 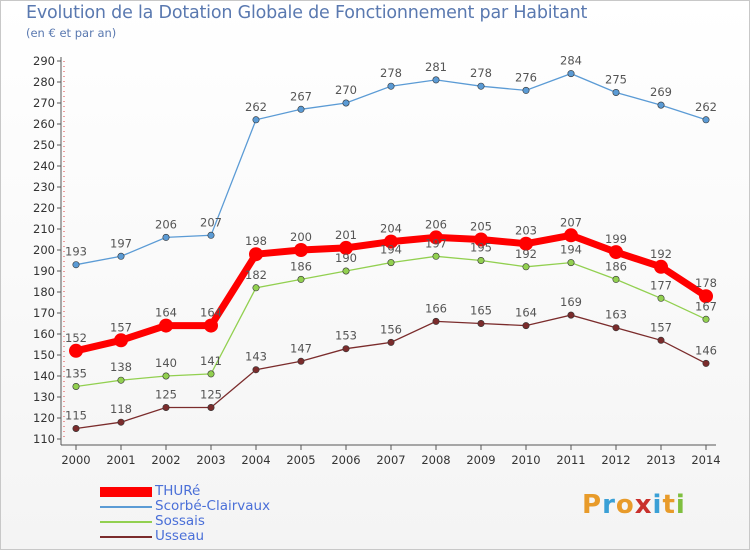 I want to click on y-tick-label: 260, so click(x=44, y=124).